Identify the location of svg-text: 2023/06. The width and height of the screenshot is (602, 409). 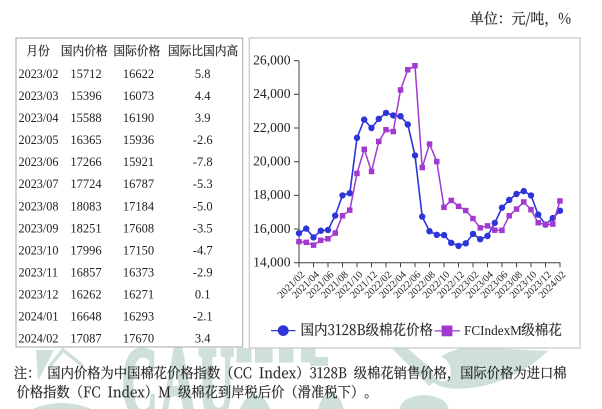
(39, 162).